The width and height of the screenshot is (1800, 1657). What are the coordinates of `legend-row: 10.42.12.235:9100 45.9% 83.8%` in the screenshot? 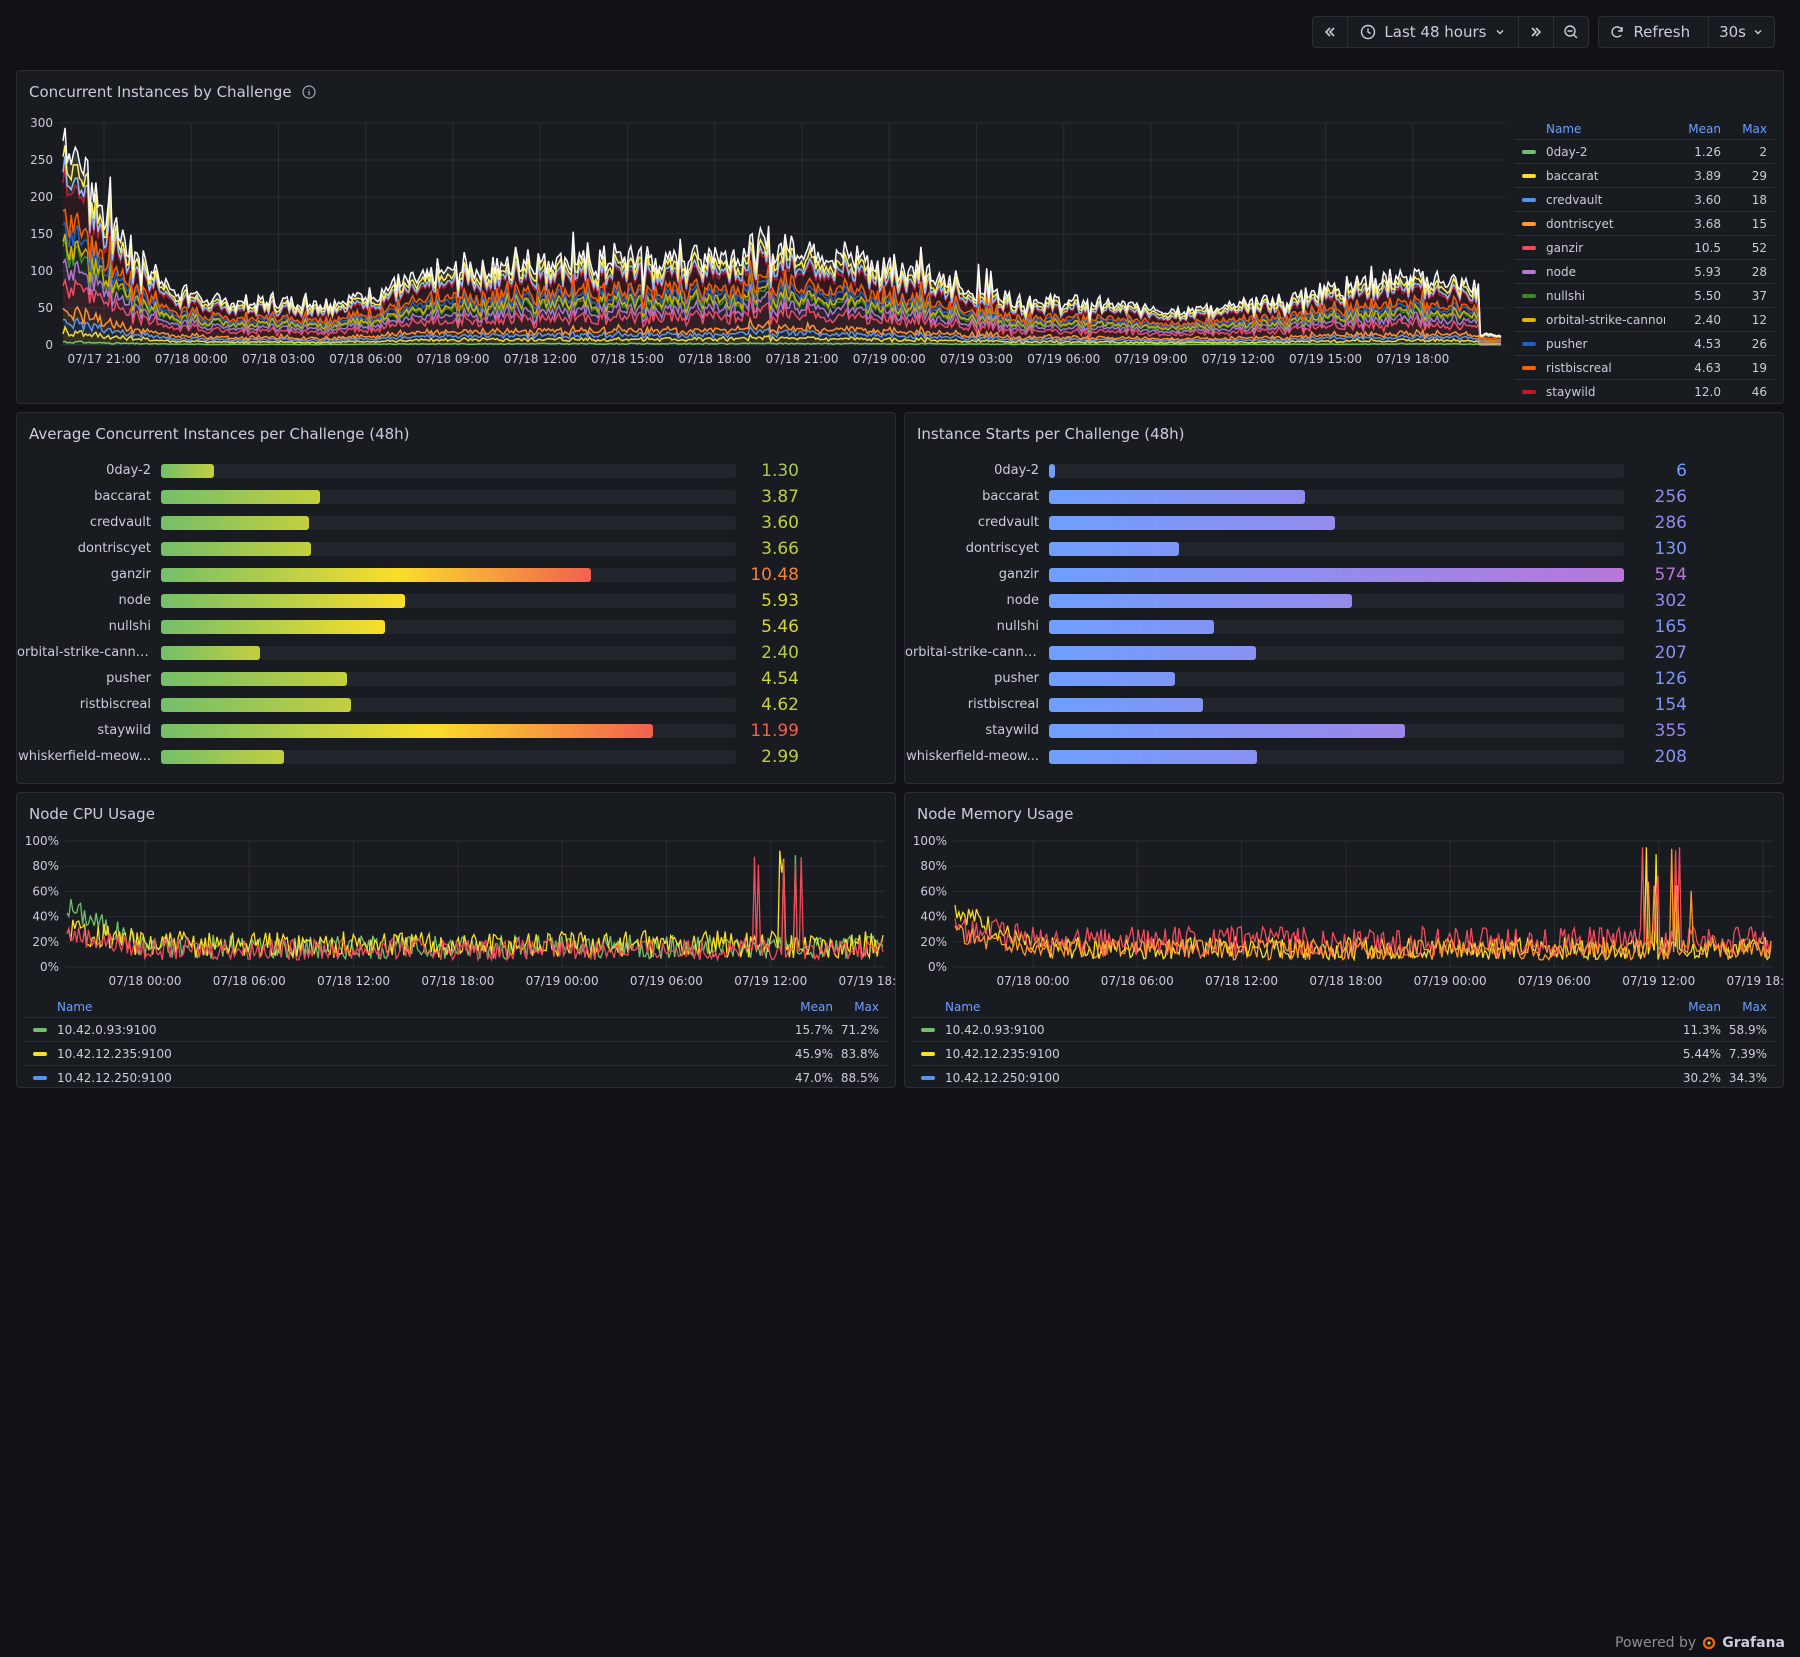 It's located at (456, 1053).